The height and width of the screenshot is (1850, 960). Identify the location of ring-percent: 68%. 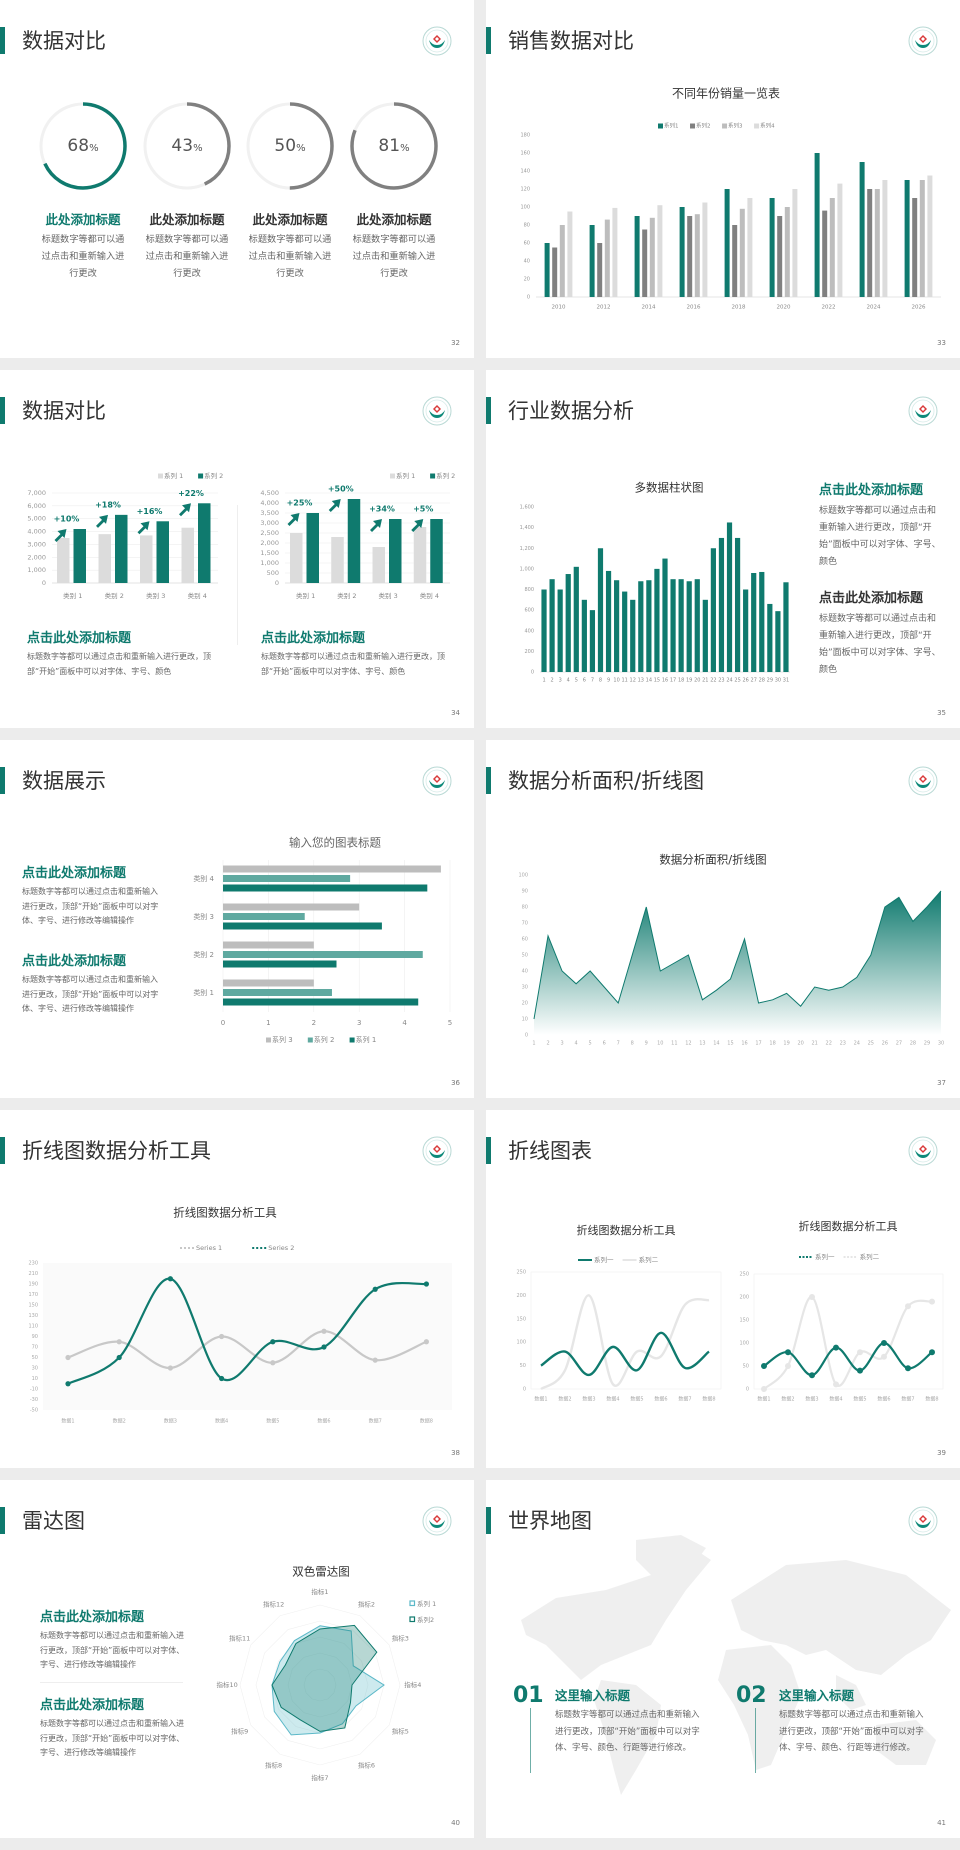
(82, 146).